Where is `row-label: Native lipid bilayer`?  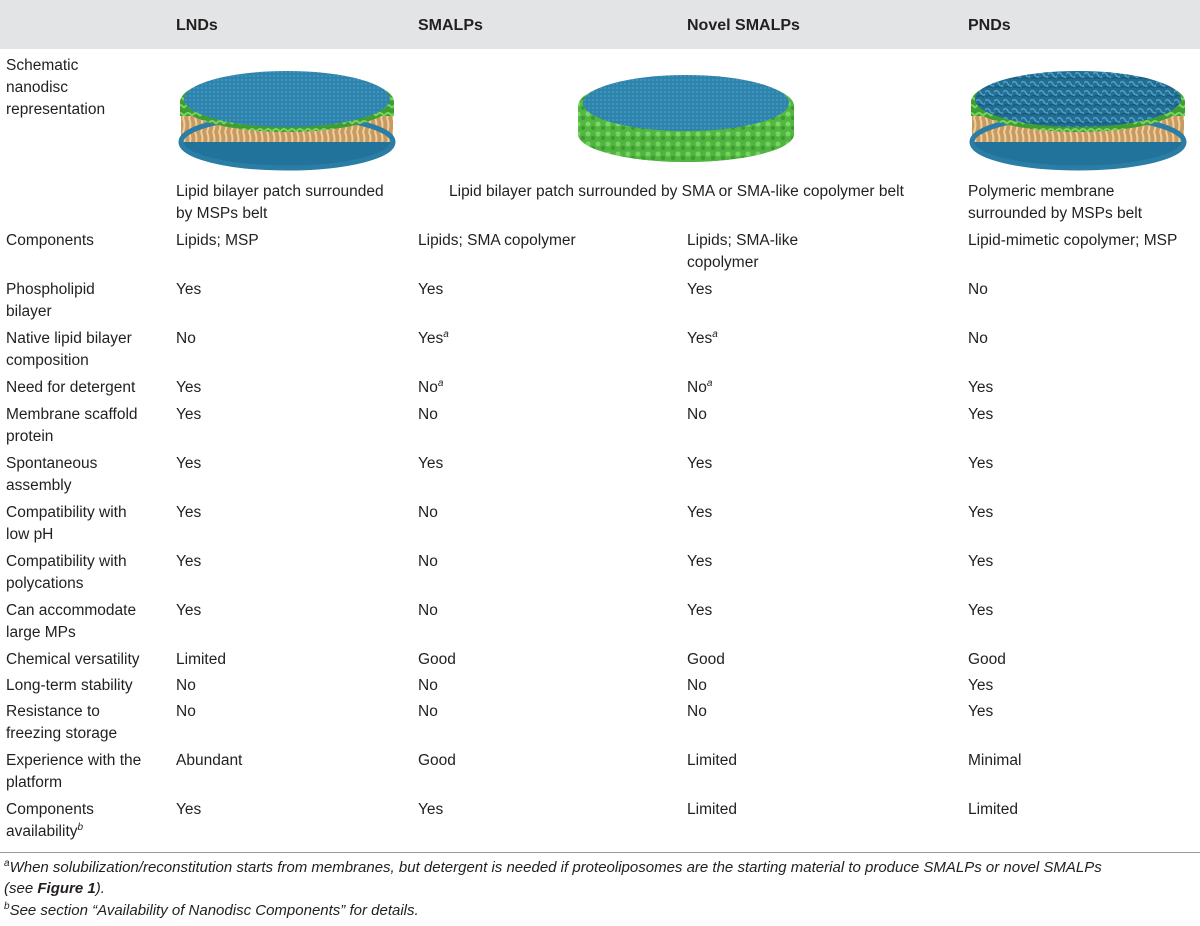
row-label: Native lipid bilayer is located at coordinates (69, 338).